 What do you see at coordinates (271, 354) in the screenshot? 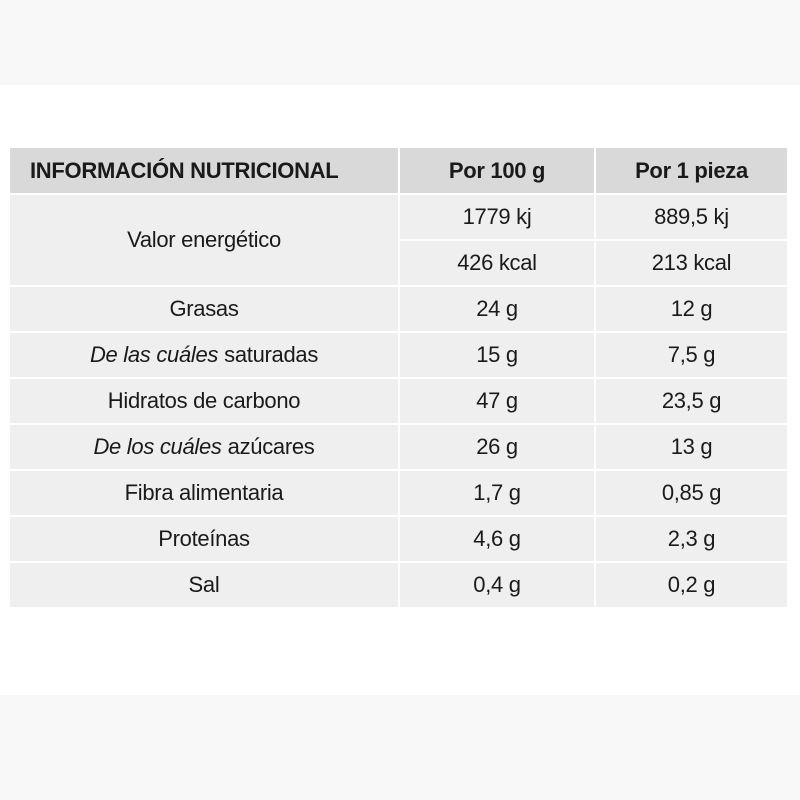
I see `label-text: saturadas` at bounding box center [271, 354].